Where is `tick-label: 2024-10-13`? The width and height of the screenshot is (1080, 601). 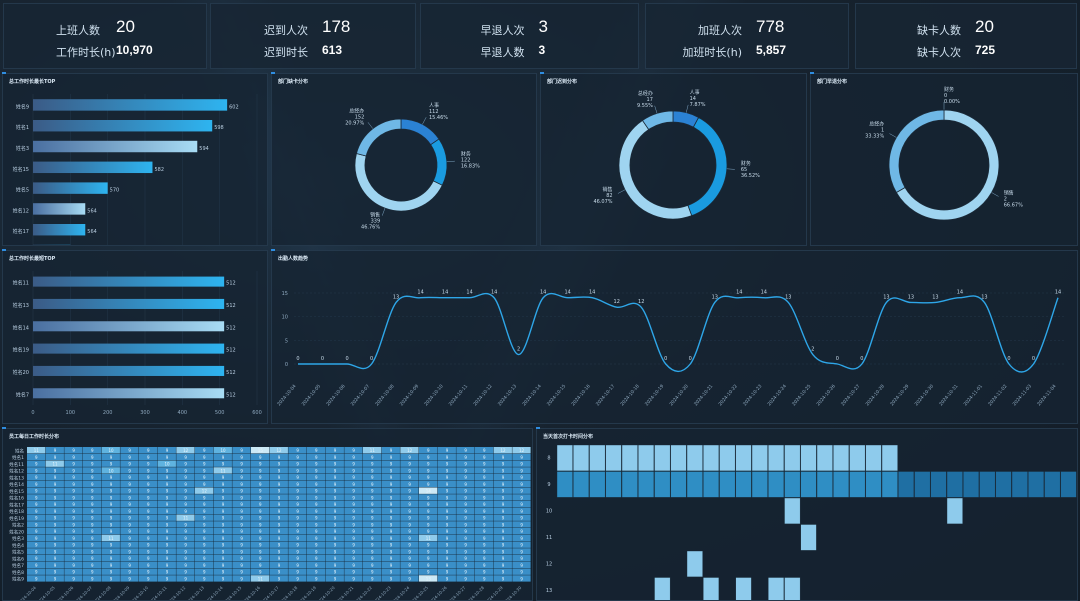 tick-label: 2024-10-13 is located at coordinates (195, 593).